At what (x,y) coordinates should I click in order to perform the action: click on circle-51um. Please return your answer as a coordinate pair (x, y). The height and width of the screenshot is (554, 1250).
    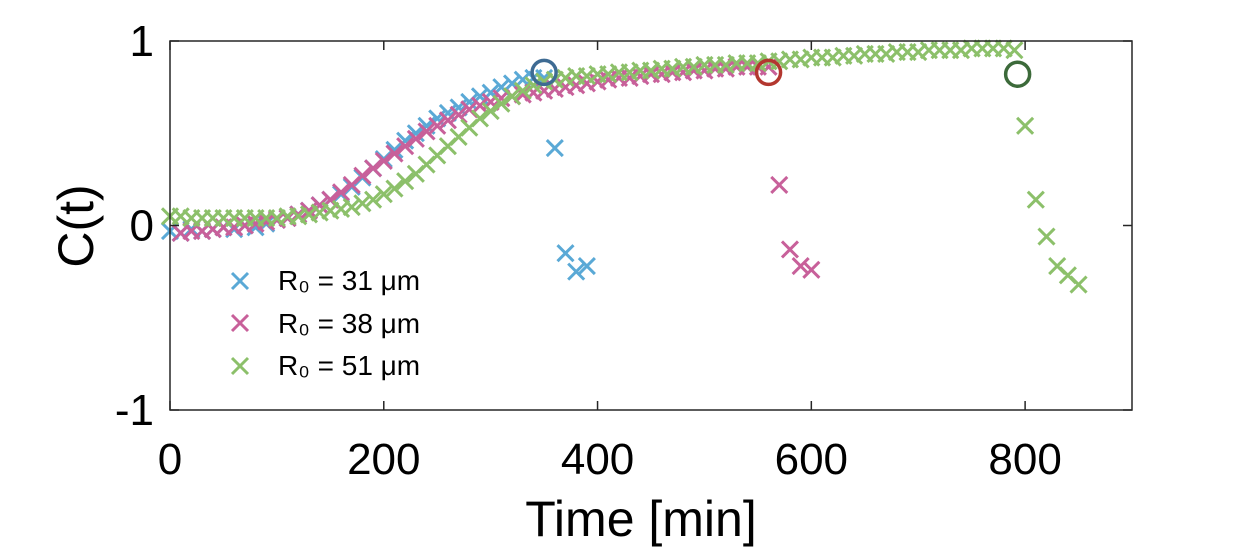
    Looking at the image, I should click on (1017, 74).